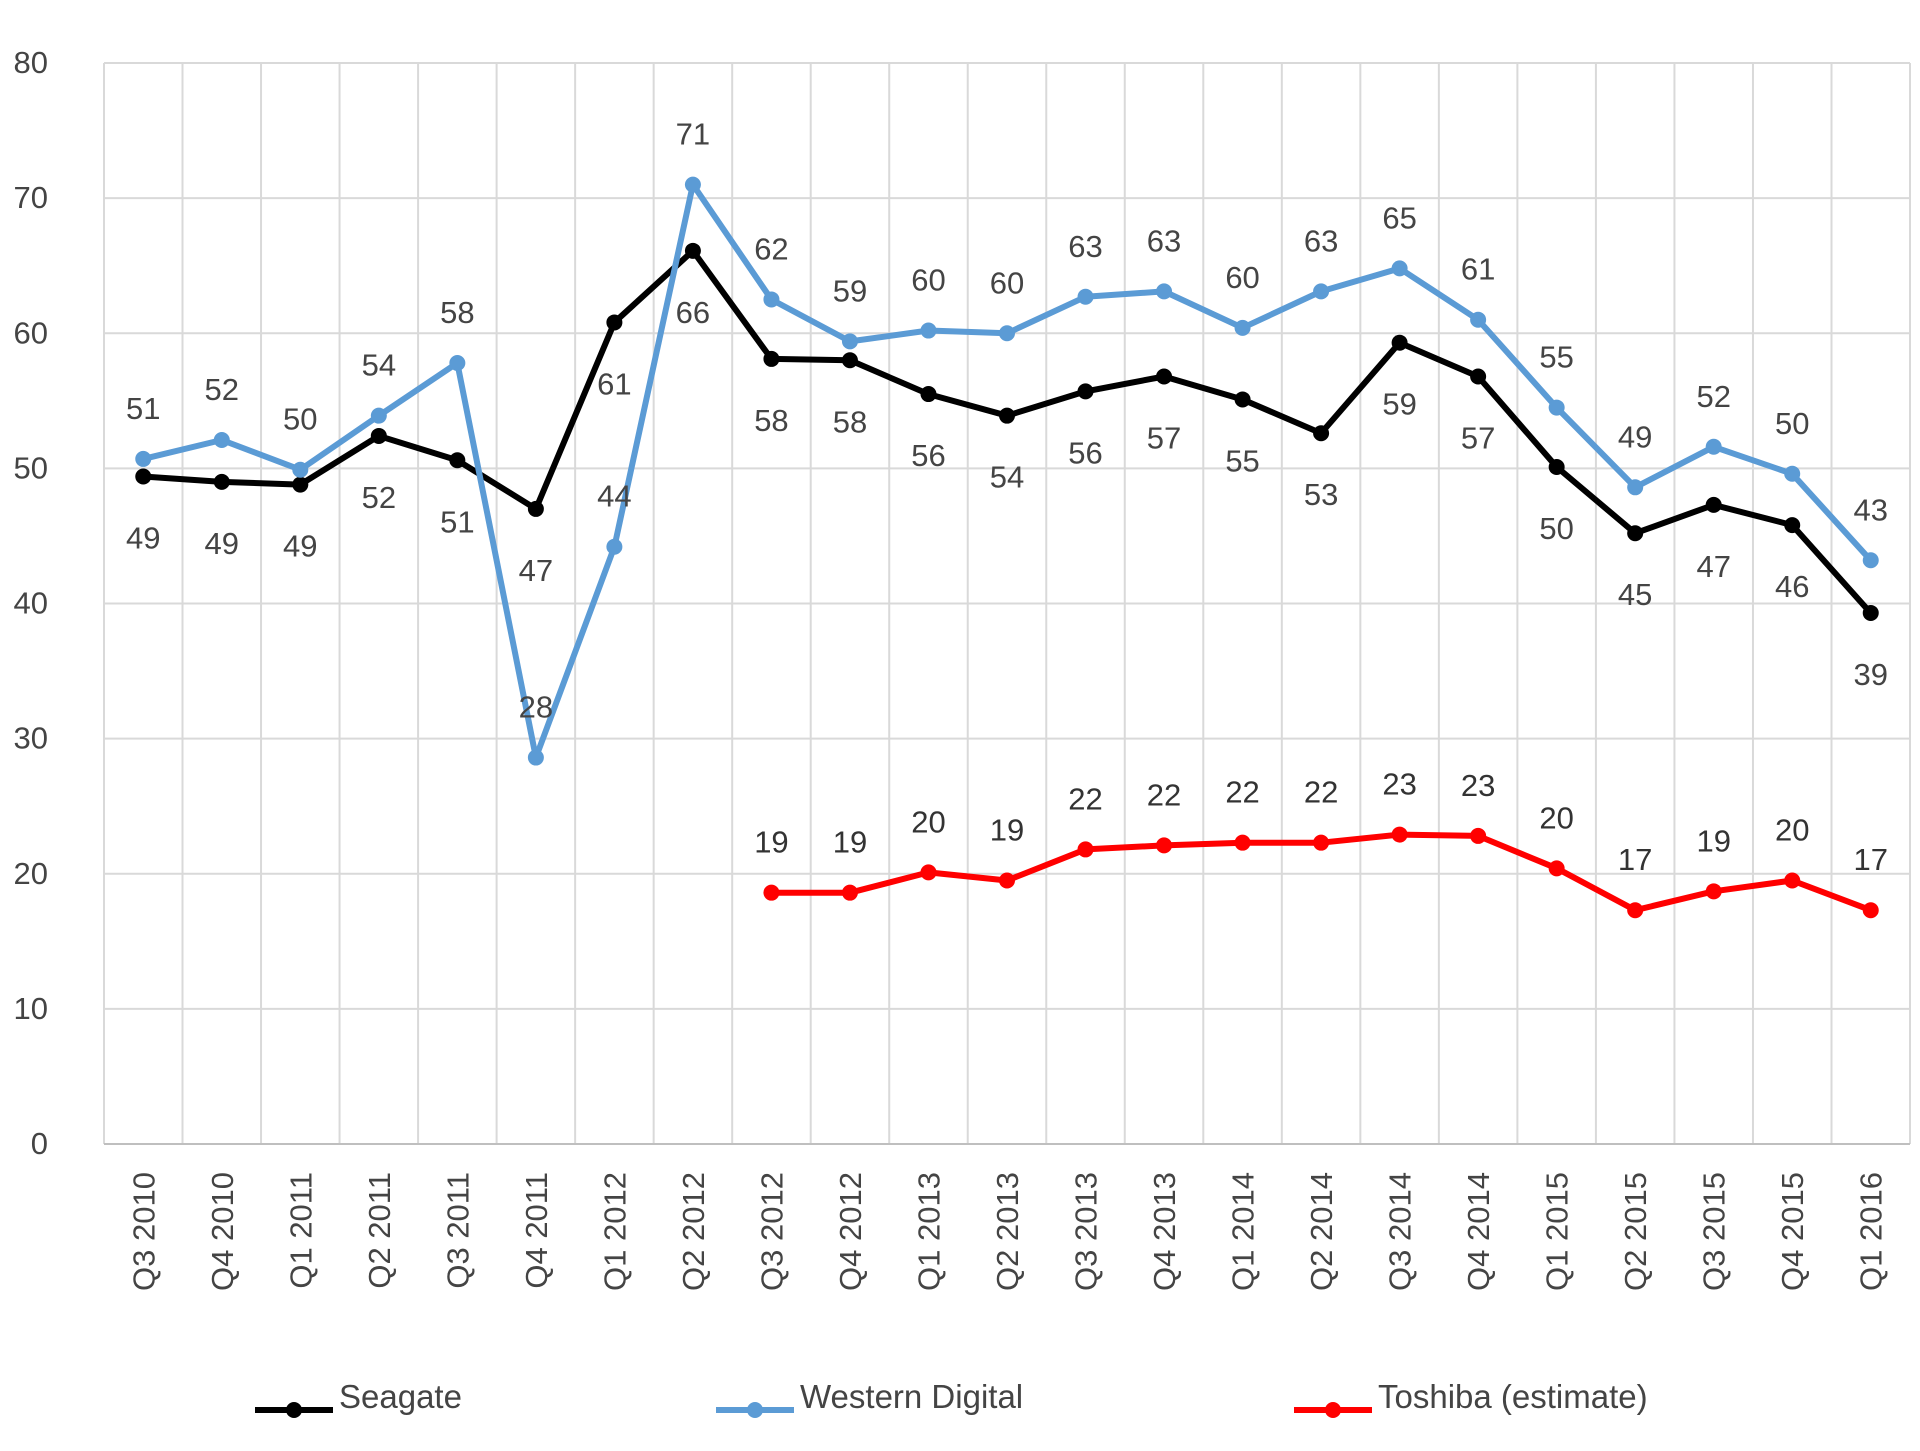 The image size is (1920, 1451). What do you see at coordinates (31, 62) in the screenshot?
I see `y-tick-label: 80` at bounding box center [31, 62].